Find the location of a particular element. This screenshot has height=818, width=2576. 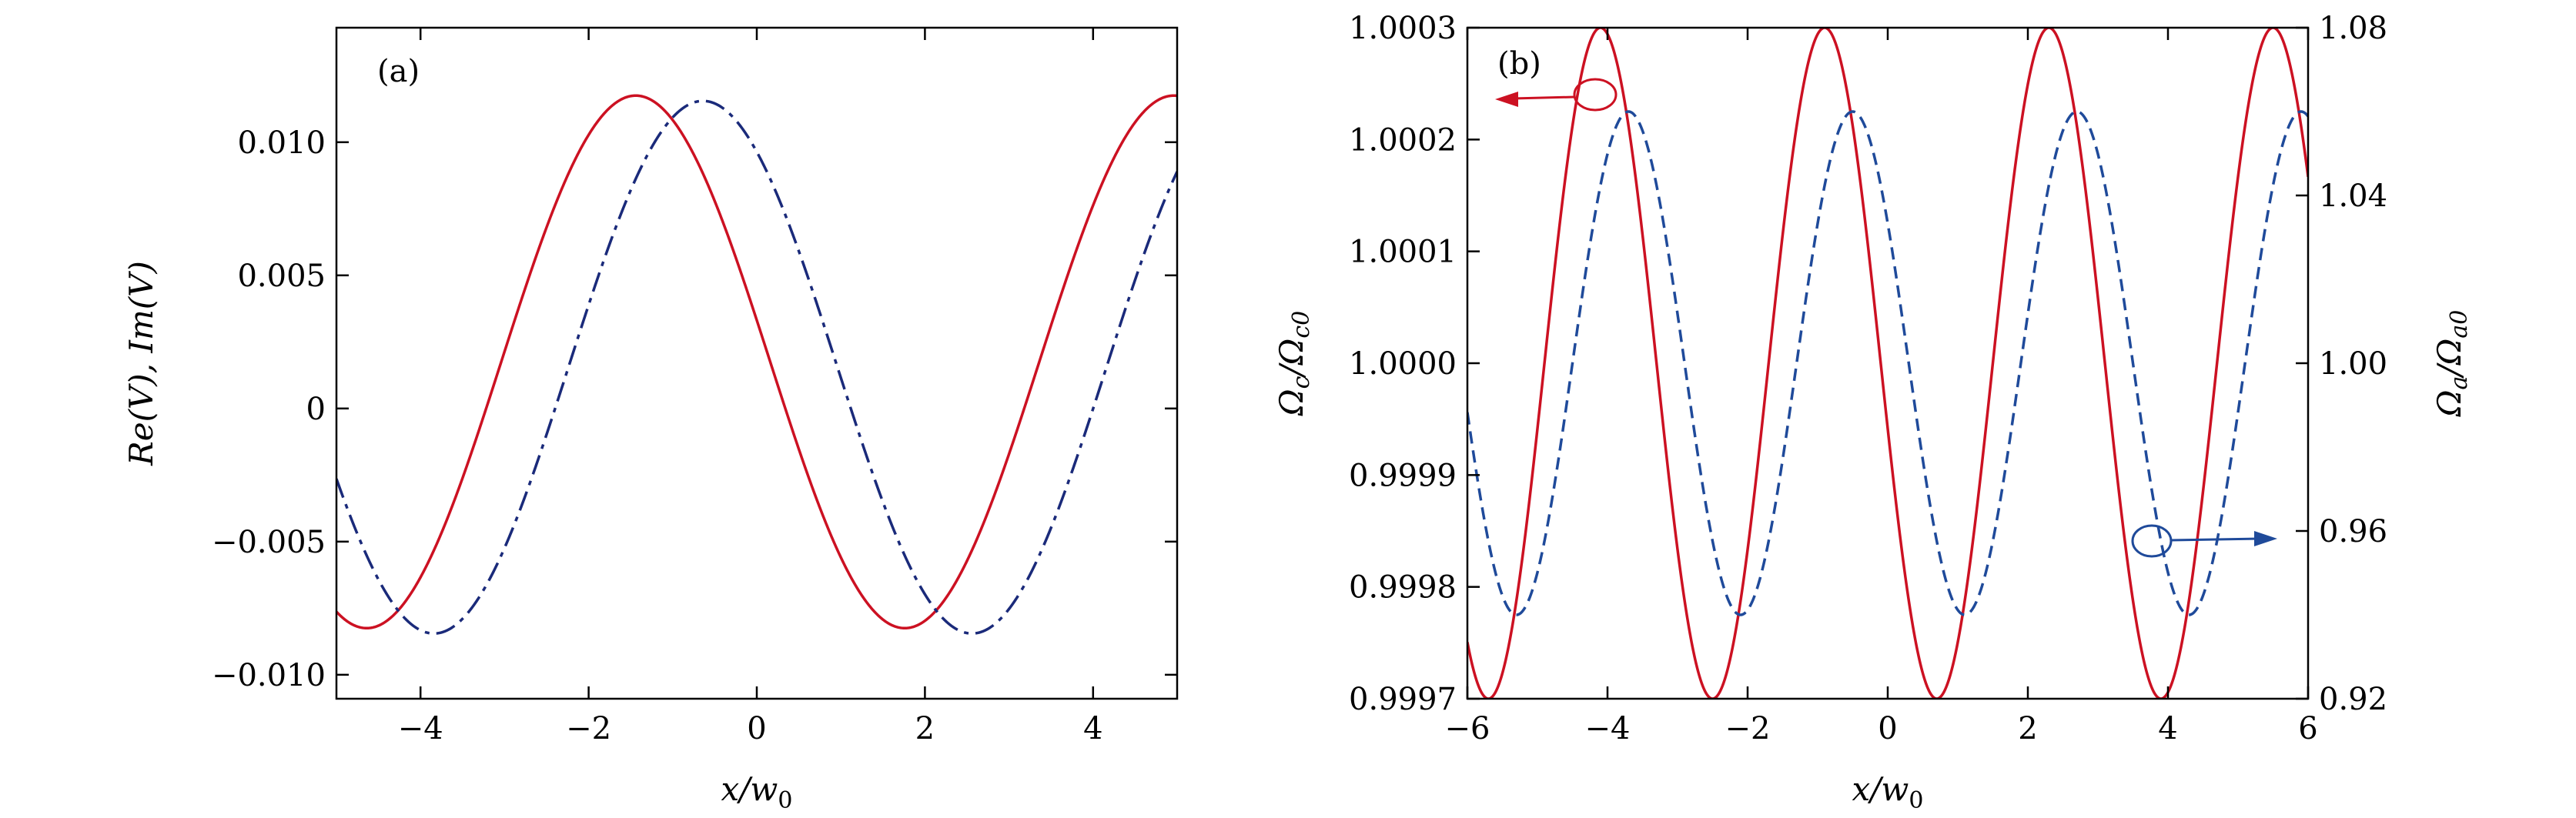

panel-b-xtick-label: 0 is located at coordinates (1887, 728).